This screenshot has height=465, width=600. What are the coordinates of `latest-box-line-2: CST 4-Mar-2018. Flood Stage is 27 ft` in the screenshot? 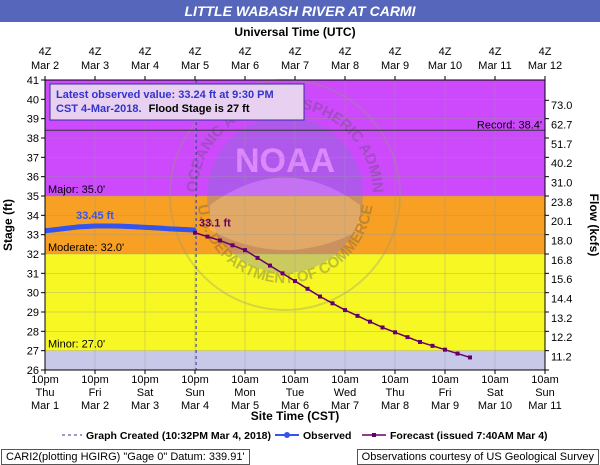 It's located at (153, 109).